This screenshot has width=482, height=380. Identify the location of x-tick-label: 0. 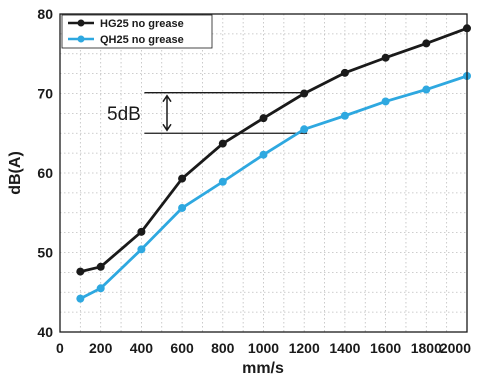
(60, 348).